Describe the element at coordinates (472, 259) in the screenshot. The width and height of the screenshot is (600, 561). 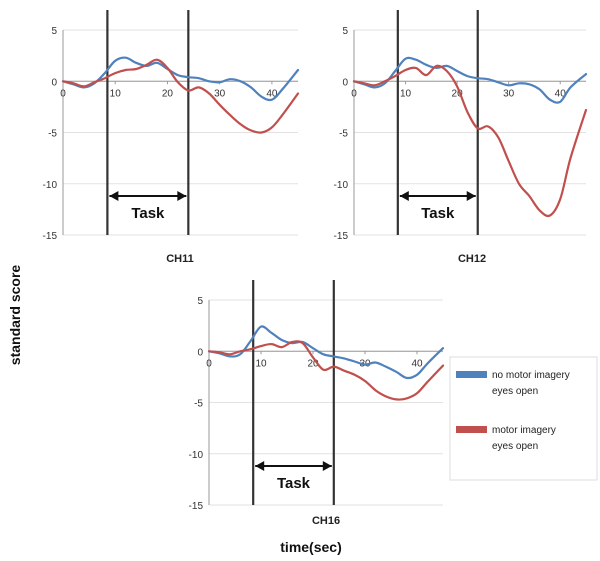
I see `ch12-panel-title: CH12` at that location.